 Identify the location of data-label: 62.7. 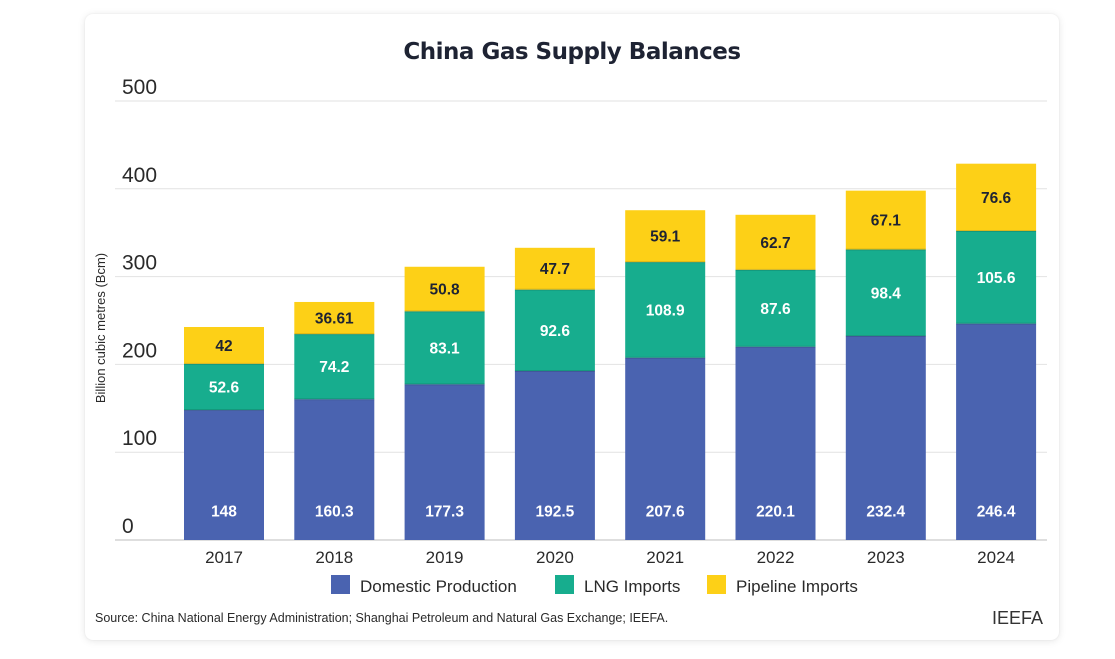
(775, 243).